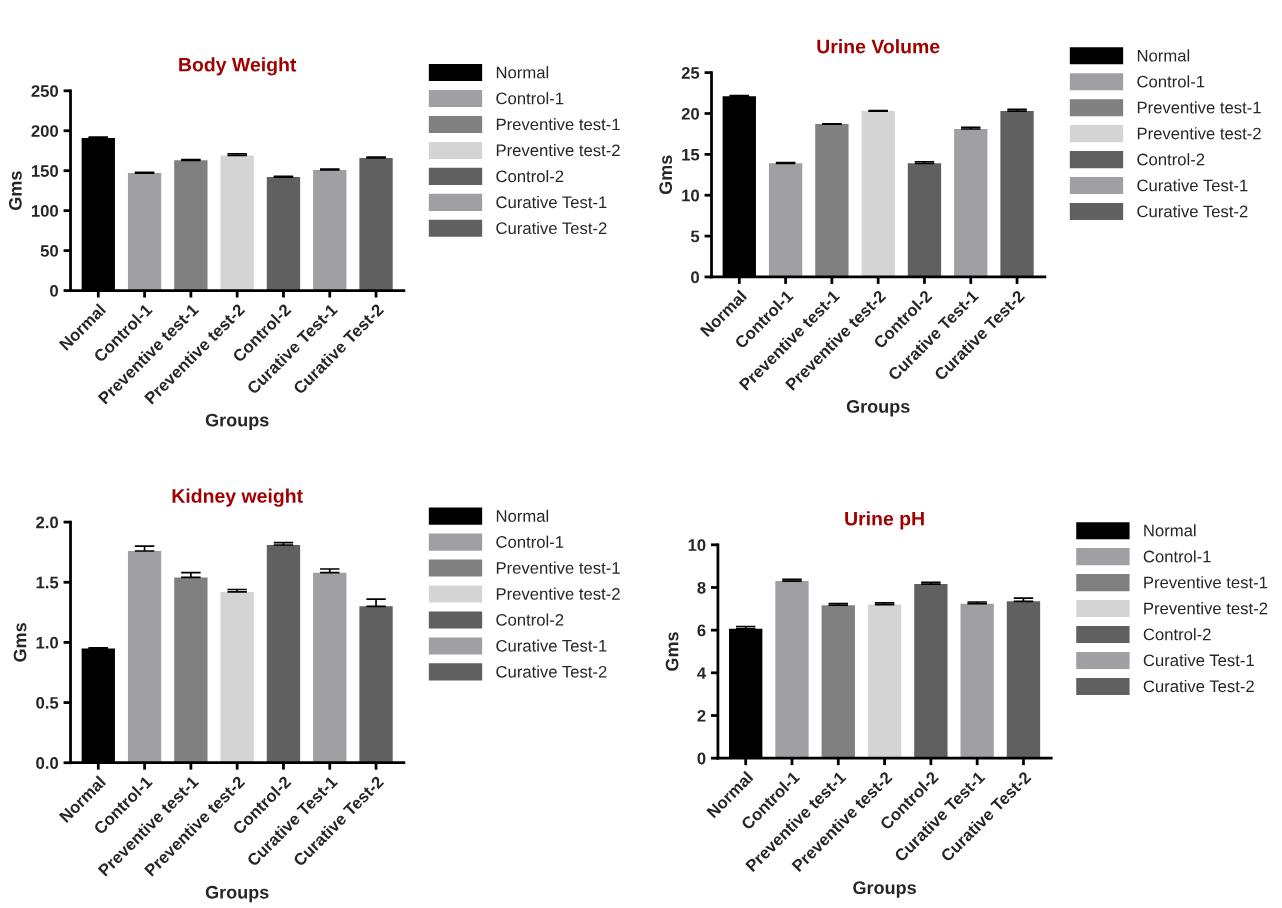 The image size is (1282, 908). Describe the element at coordinates (47, 642) in the screenshot. I see `y-tick-label: 1.0` at that location.